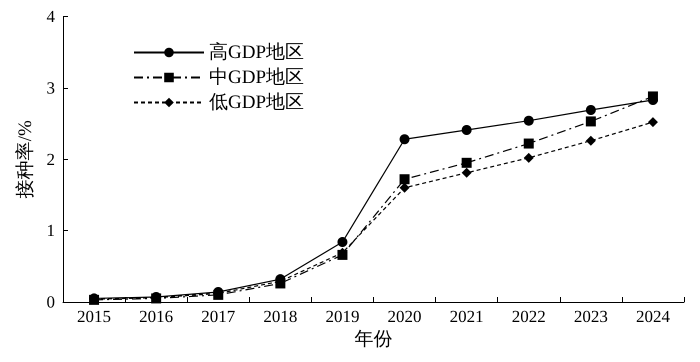  I want to click on legend-label: 高GDP地区, so click(256, 52).